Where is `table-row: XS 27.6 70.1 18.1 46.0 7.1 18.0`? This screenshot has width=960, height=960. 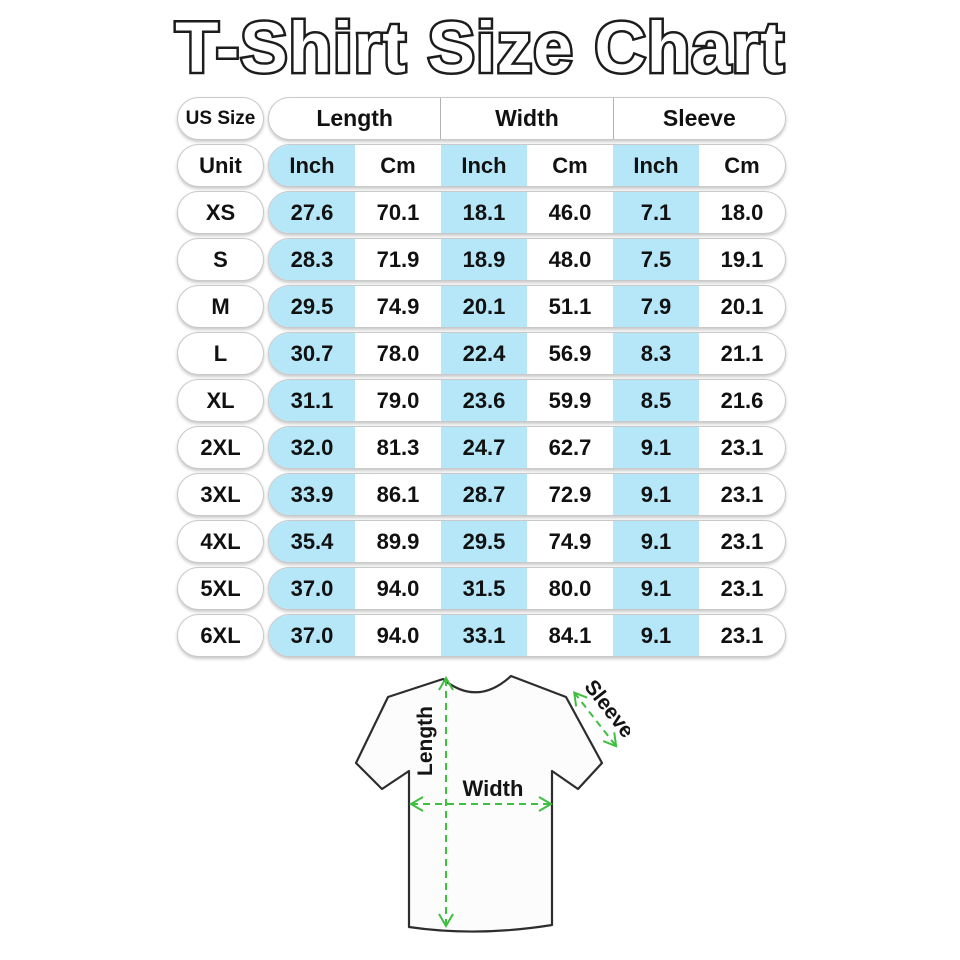 table-row: XS 27.6 70.1 18.1 46.0 7.1 18.0 is located at coordinates (481, 212).